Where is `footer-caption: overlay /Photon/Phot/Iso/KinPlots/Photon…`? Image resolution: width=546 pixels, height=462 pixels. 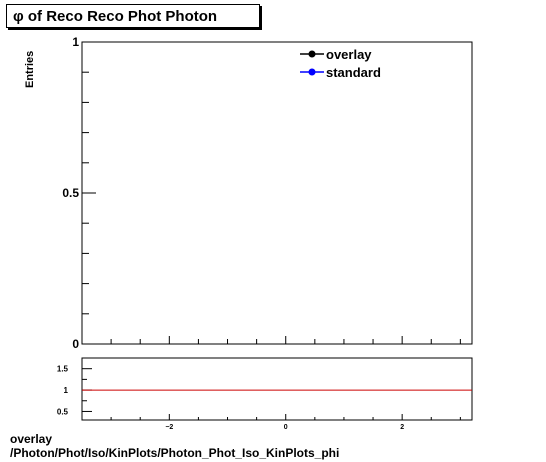
footer-caption: overlay /Photon/Phot/Iso/KinPlots/Photon… is located at coordinates (174, 446).